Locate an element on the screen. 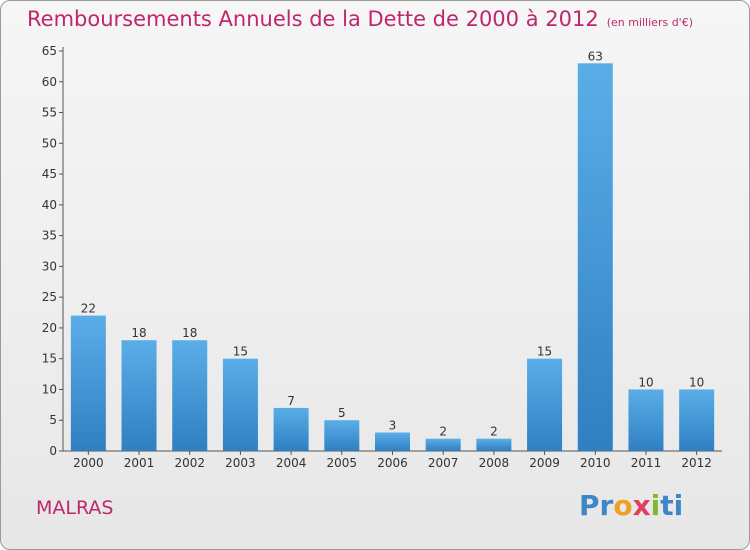 This screenshot has width=750, height=550. y-tick-label: 0 is located at coordinates (53, 451).